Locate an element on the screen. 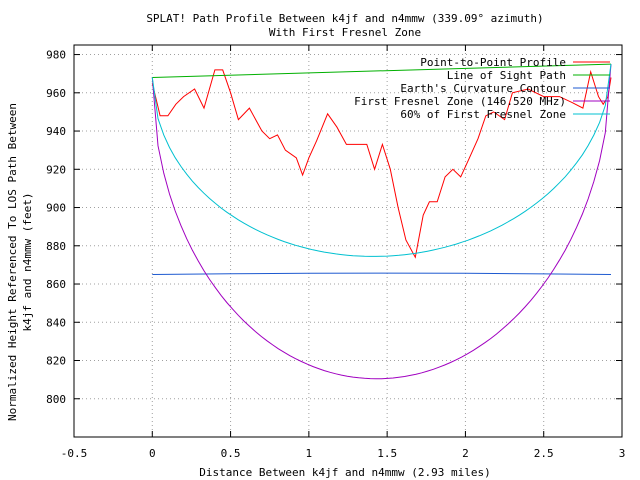 The height and width of the screenshot is (480, 640). chart-subtitle: With First Fresnel Zone is located at coordinates (345, 32).